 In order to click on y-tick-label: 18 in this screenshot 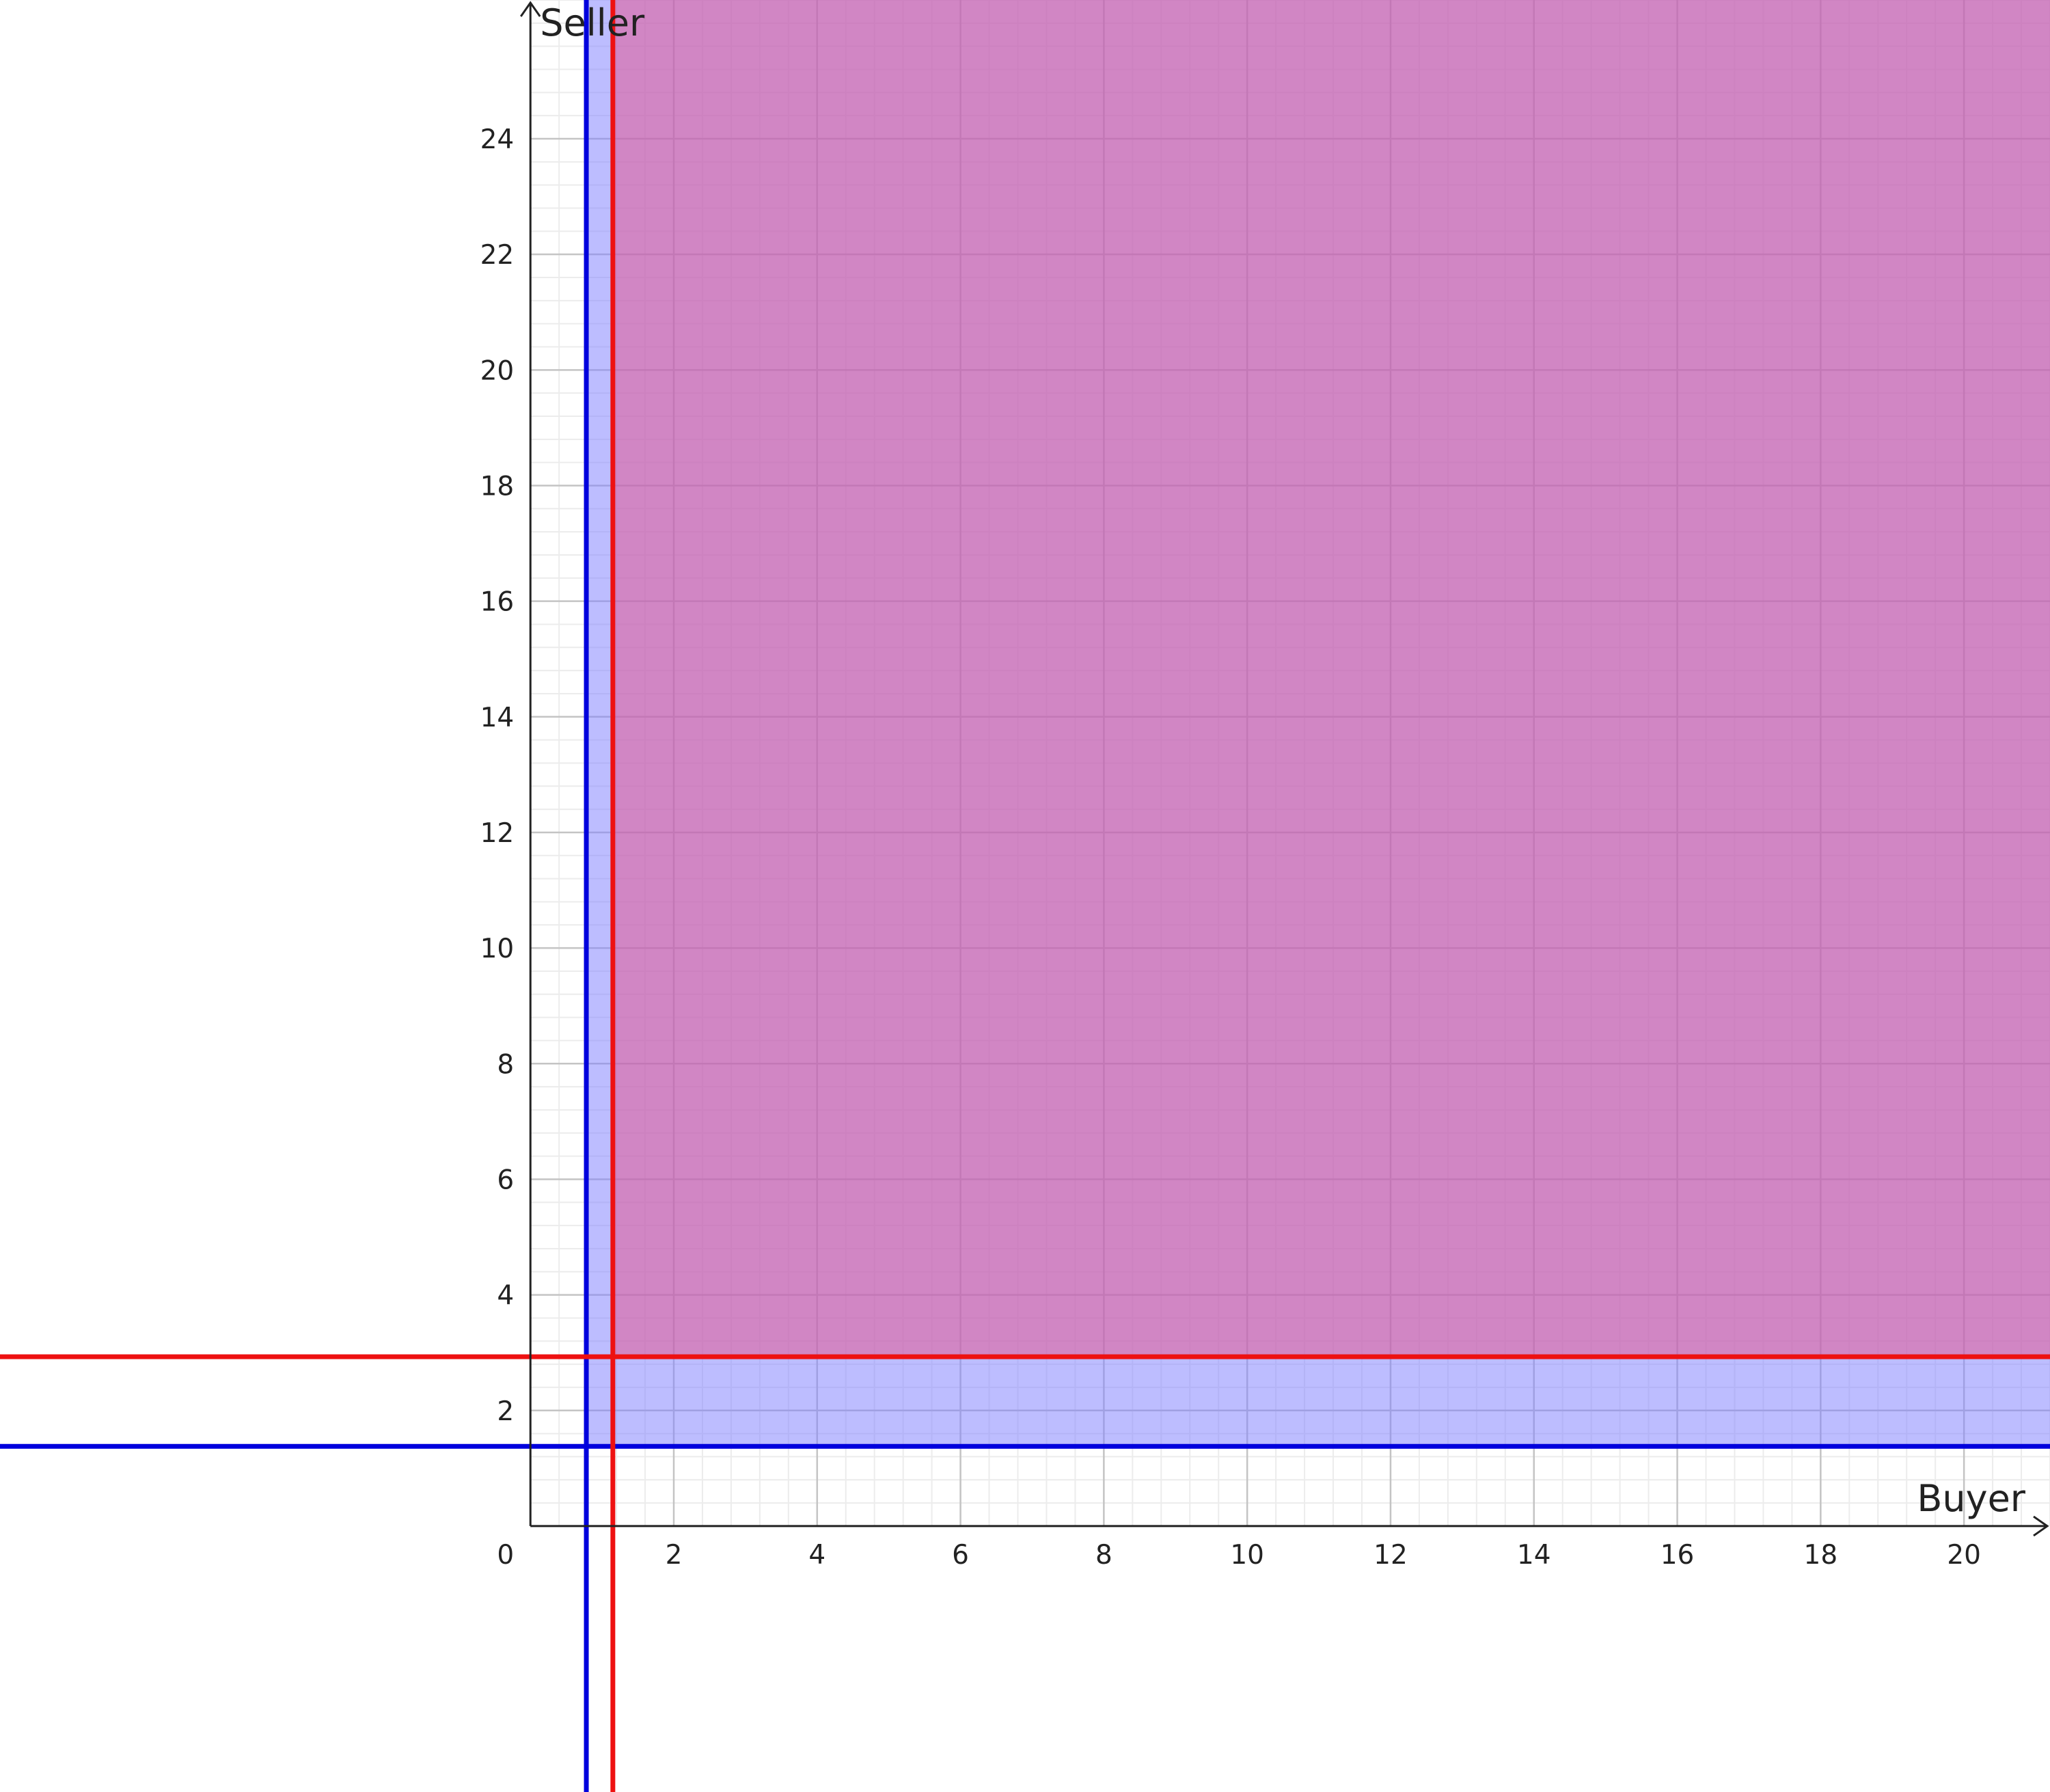, I will do `click(497, 486)`.